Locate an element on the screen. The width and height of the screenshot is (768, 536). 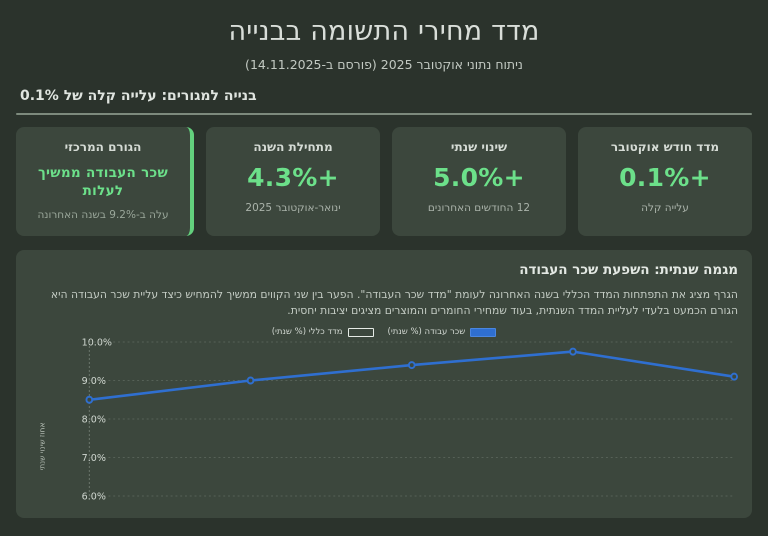
kpi-sublabel: עלייה קלה is located at coordinates (665, 208).